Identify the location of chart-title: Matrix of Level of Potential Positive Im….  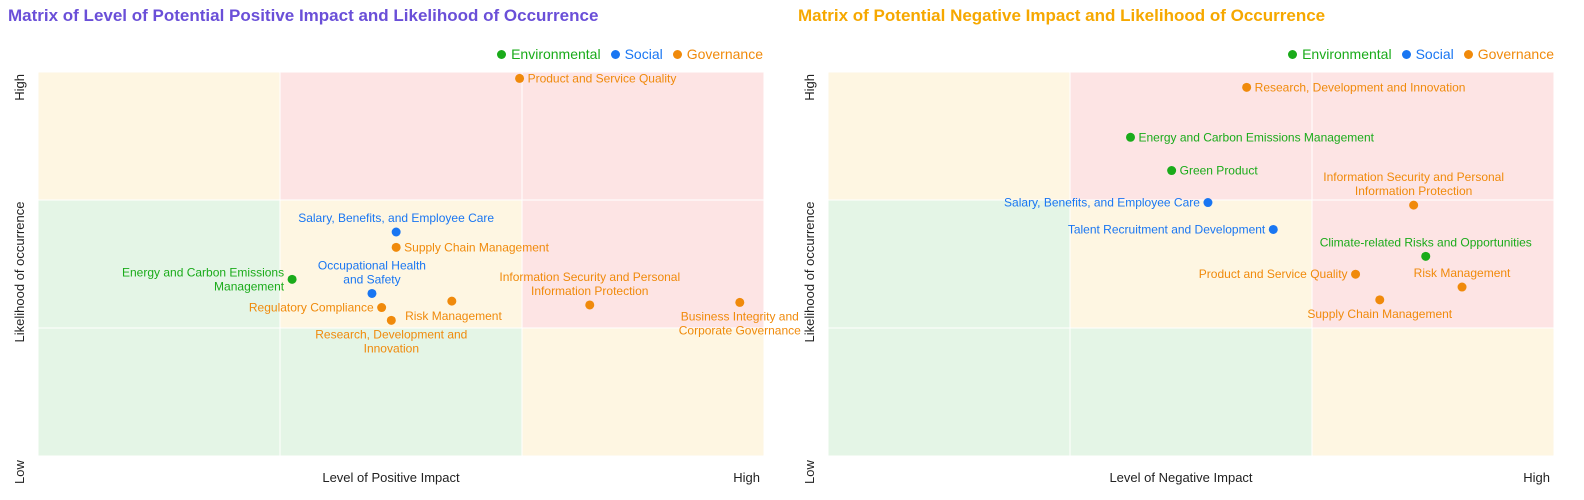
(303, 15).